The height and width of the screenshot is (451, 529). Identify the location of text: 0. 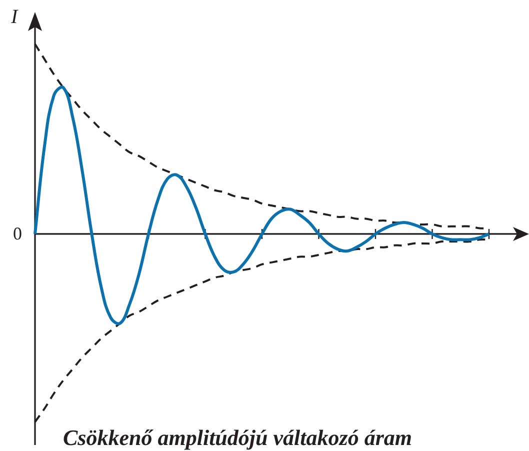
(17, 234).